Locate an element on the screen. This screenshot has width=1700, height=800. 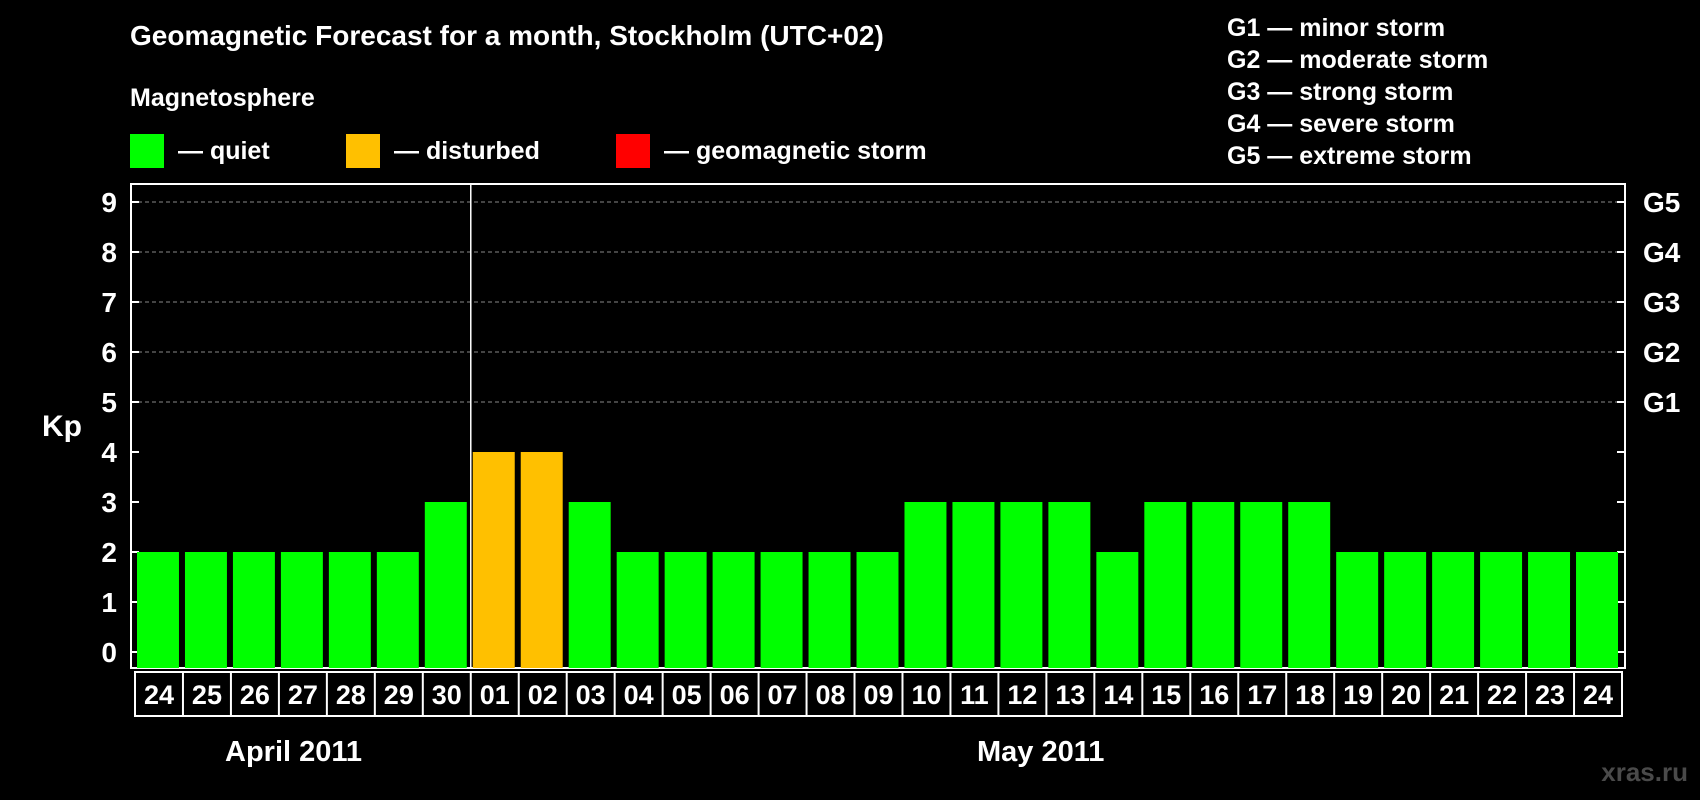
x-tick-label: 30 is located at coordinates (447, 695).